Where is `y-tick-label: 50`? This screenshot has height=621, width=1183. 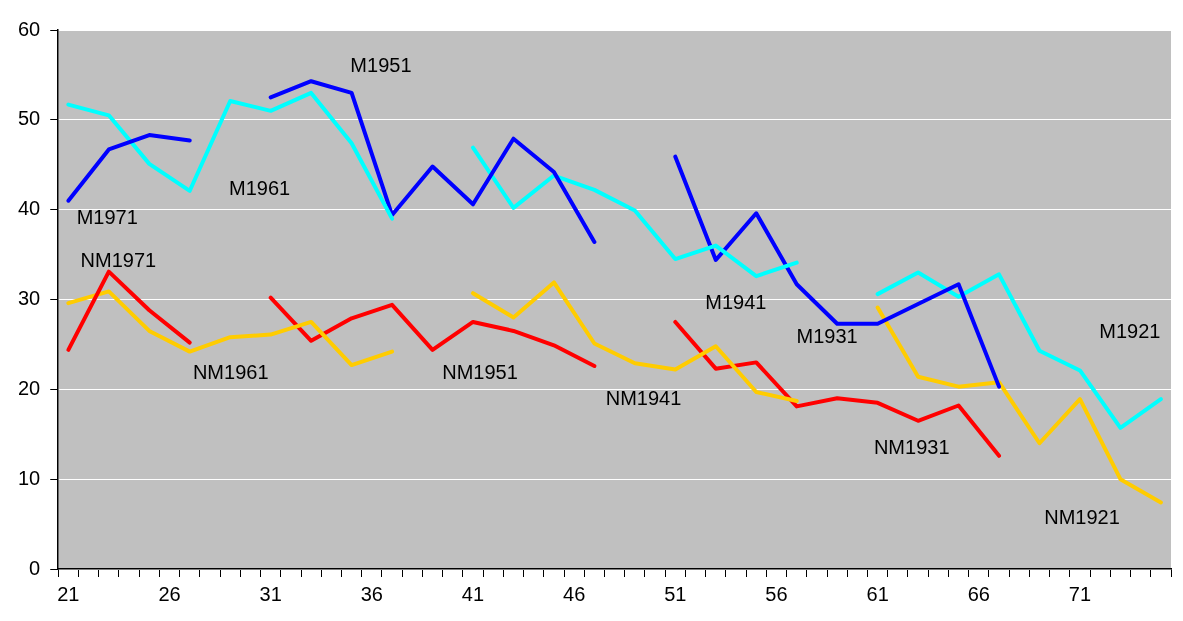
y-tick-label: 50 is located at coordinates (29, 118).